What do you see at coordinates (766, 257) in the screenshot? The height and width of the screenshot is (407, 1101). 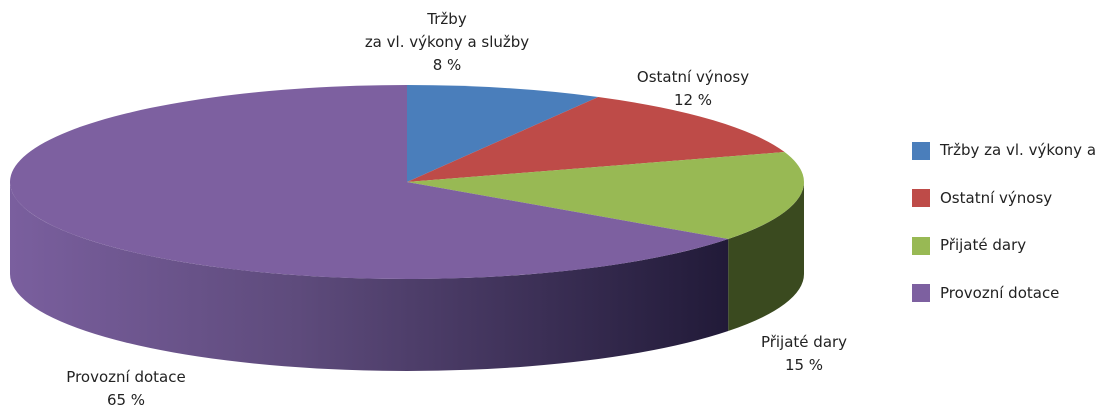 I see `slice-side` at bounding box center [766, 257].